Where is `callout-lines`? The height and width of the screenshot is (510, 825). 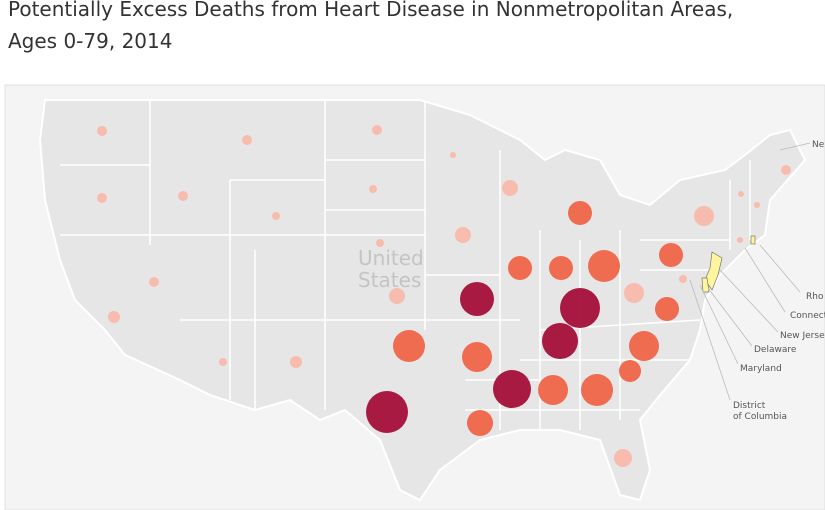 callout-lines is located at coordinates (750, 271).